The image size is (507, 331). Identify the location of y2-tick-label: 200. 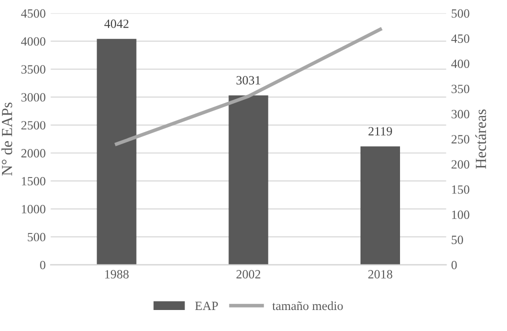
(461, 164).